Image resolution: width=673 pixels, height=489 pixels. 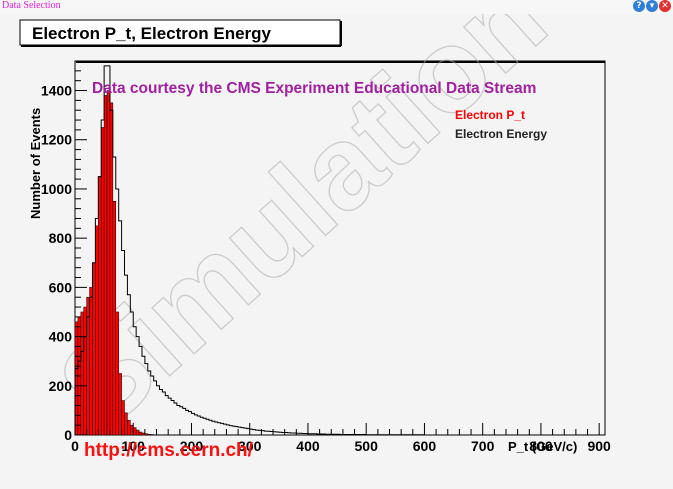 I want to click on y-tick-label: 200, so click(x=61, y=386).